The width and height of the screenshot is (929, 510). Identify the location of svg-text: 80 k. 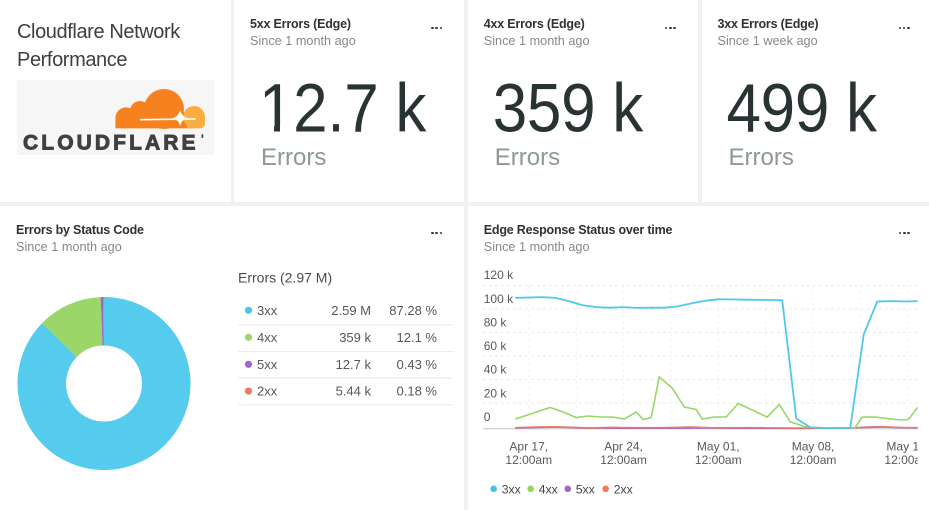
(496, 322).